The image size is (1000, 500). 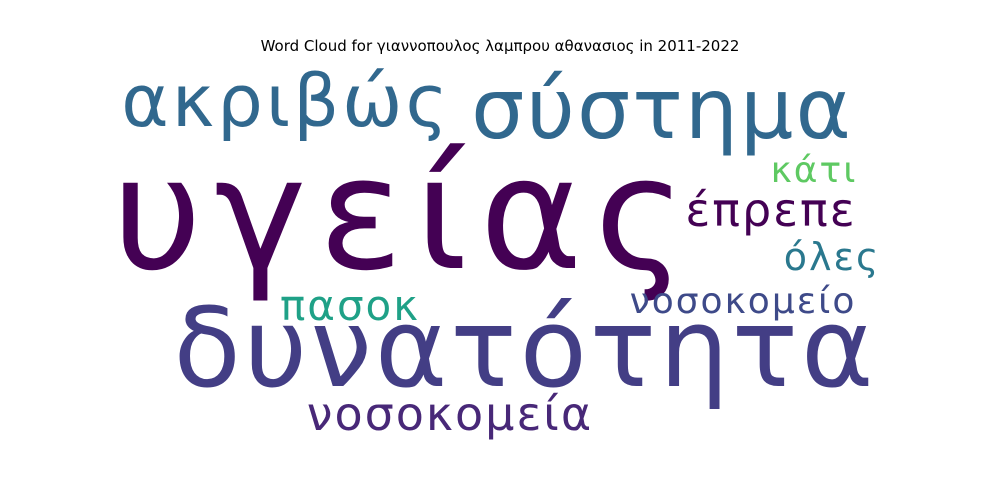 I want to click on word-pasok: πασοκ, so click(x=350, y=305).